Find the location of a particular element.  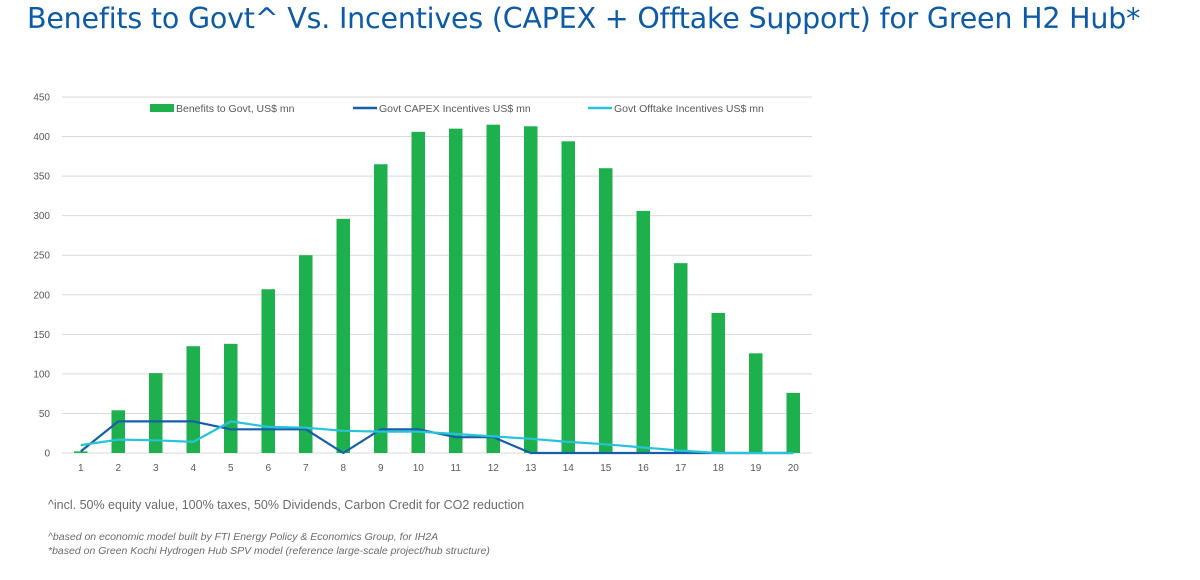

x-axis-tick-labels: 1 2 3 4 5 6 7 8 9 10 11 12 13 14 15 16 17 18 19 20 is located at coordinates (438, 468).